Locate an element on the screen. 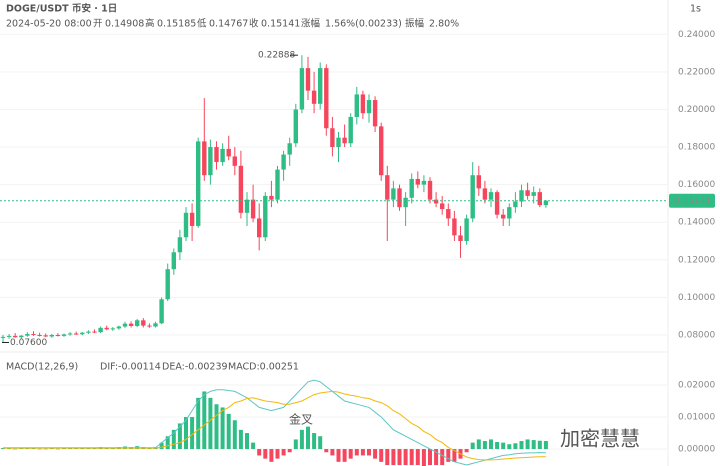 The width and height of the screenshot is (720, 466). current-price-box is located at coordinates (692, 200).